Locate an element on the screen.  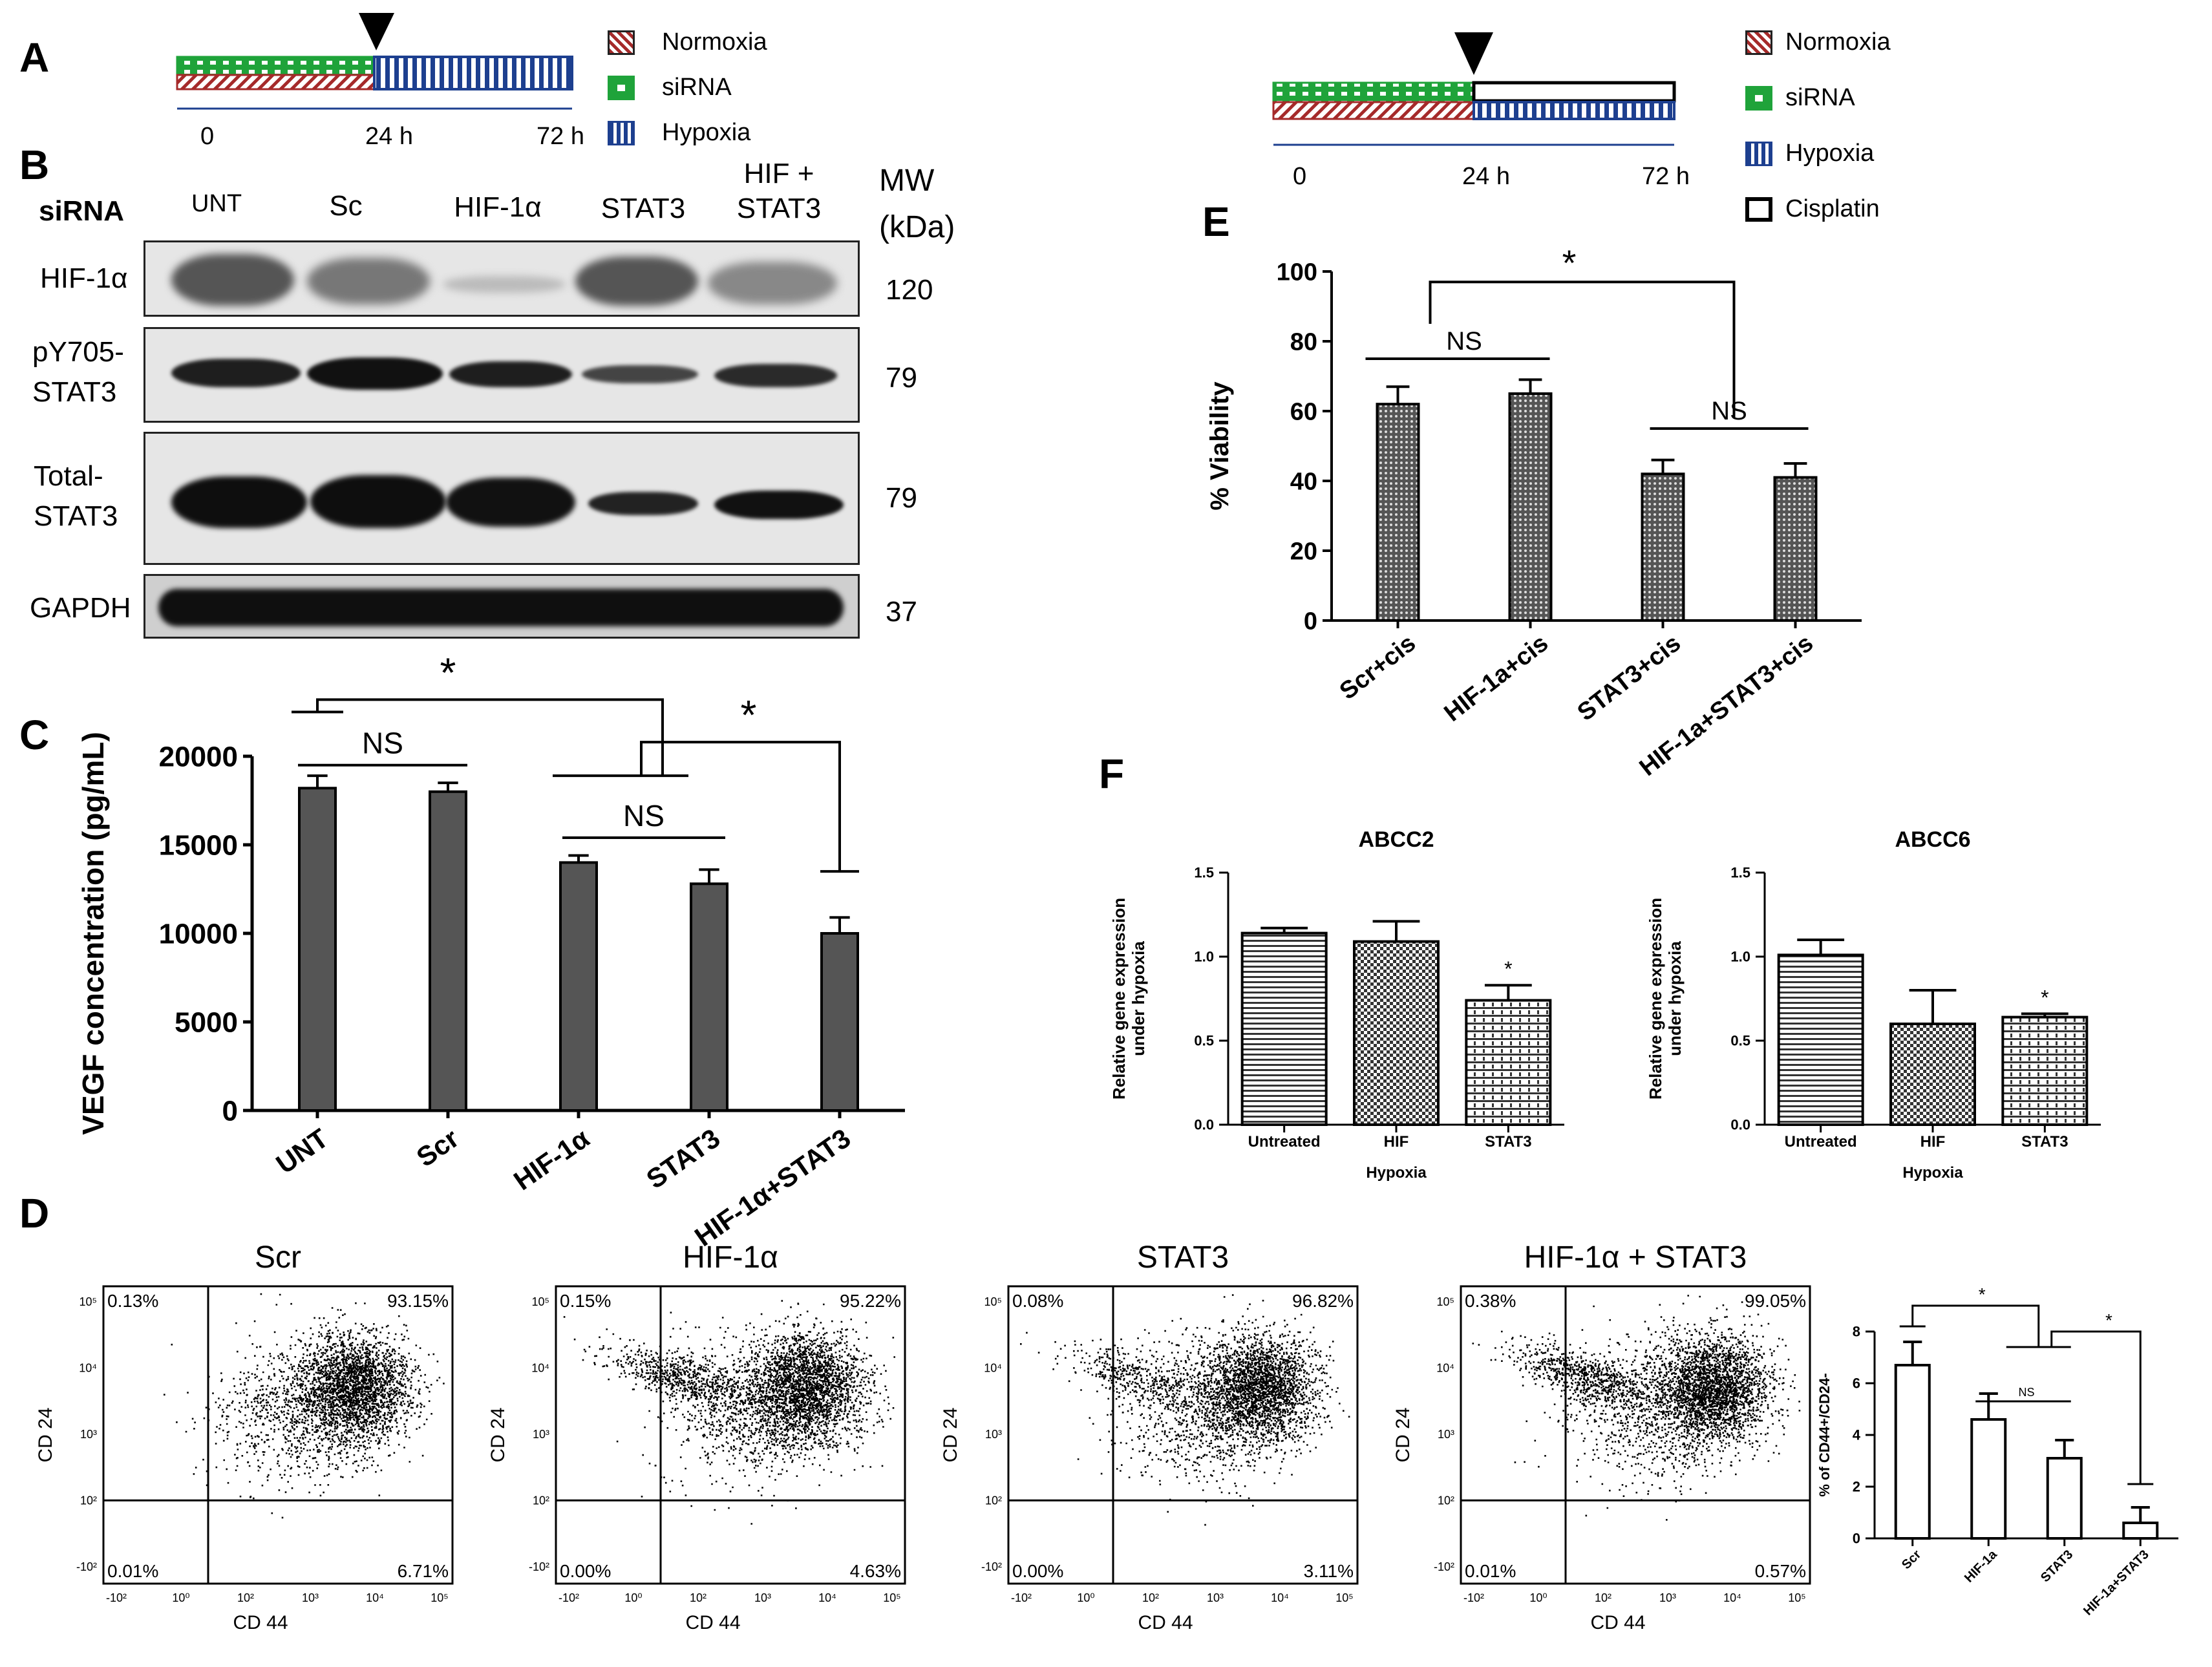
sirna-swatch-icon is located at coordinates (621, 88).